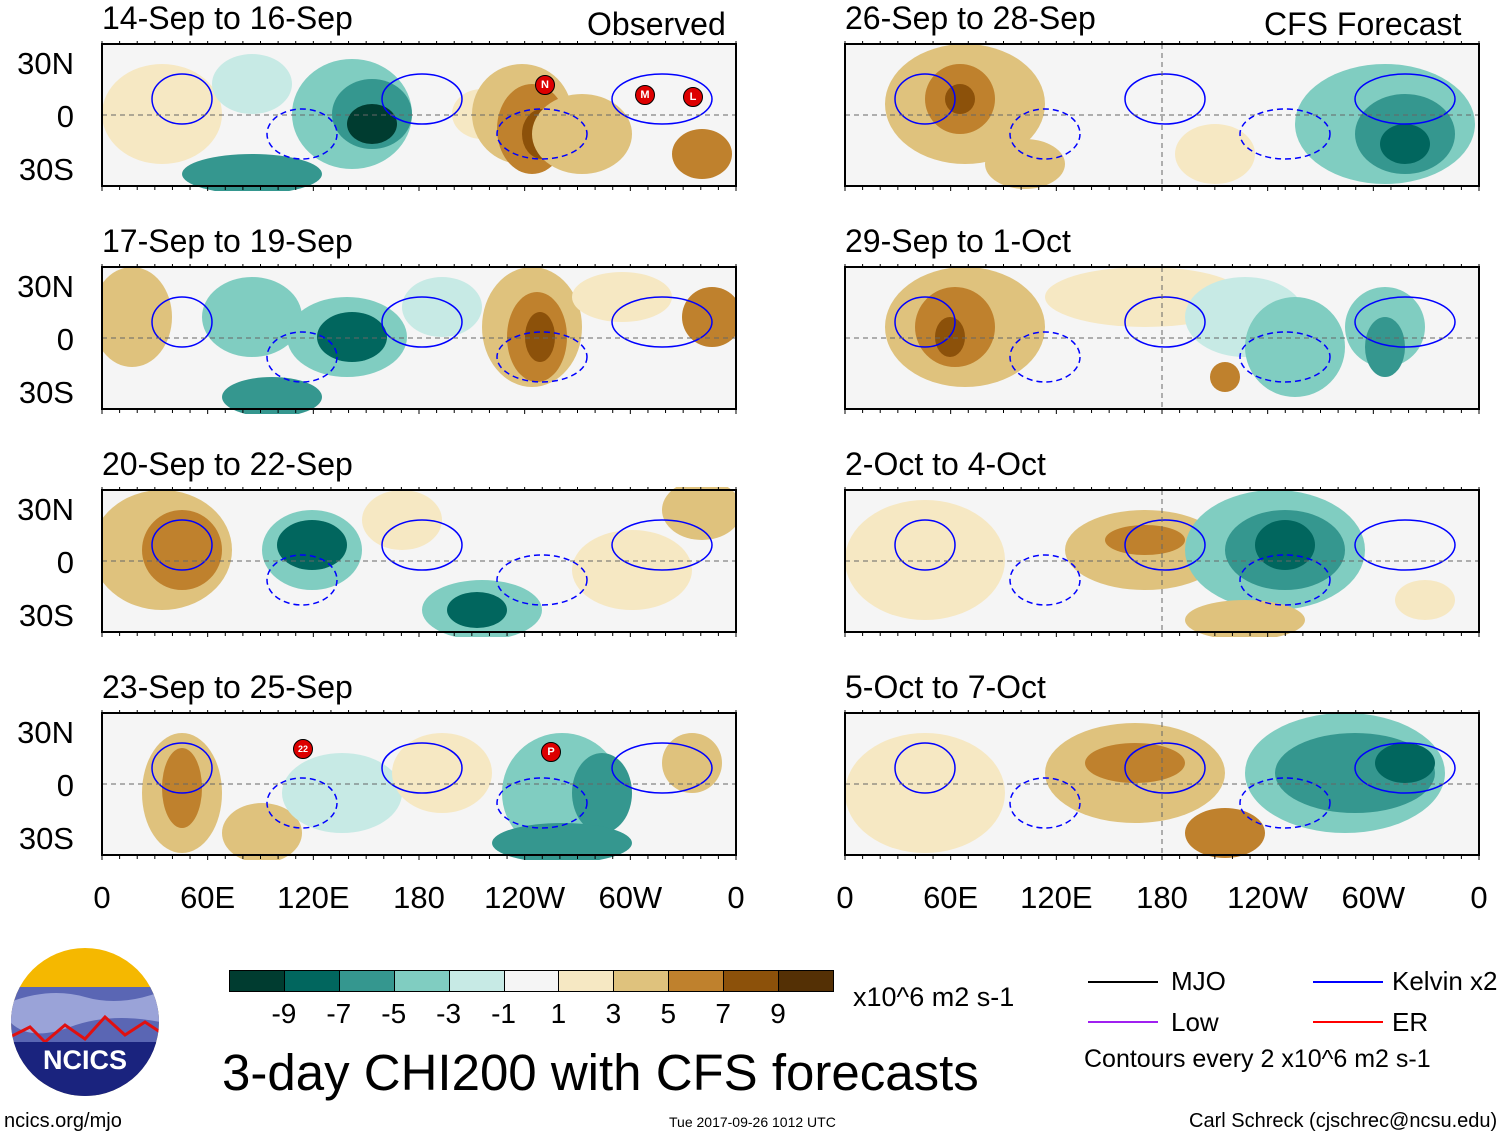  I want to click on panel-title: 26-Sep to 28-Sep, so click(970, 18).